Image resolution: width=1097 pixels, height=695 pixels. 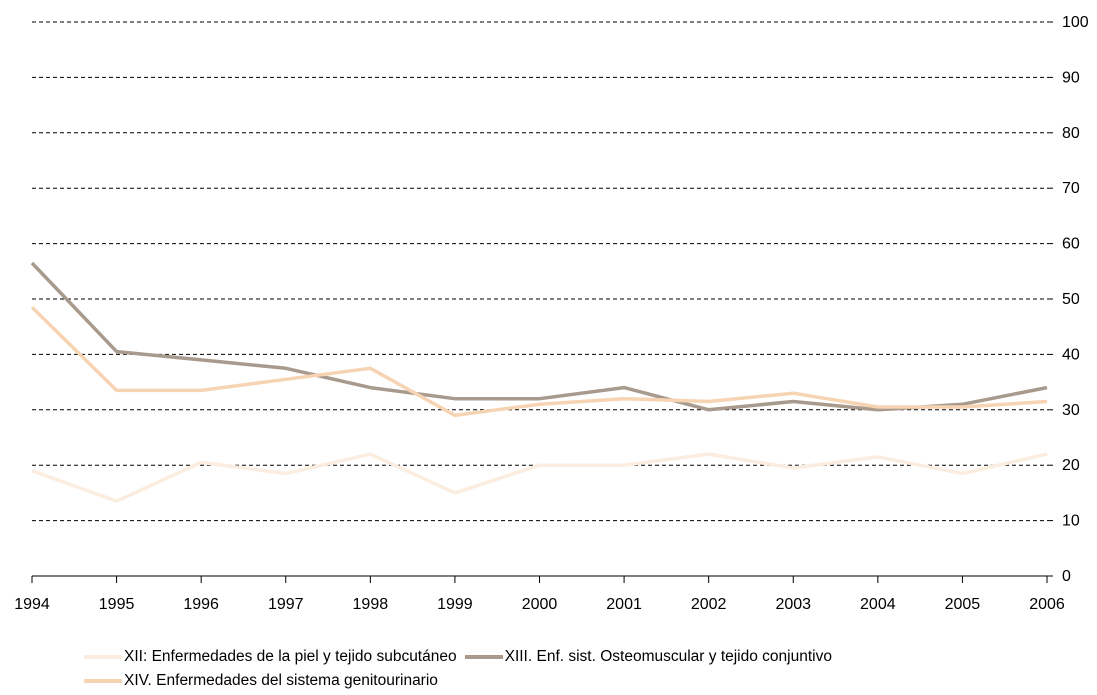 I want to click on x-tick-label: 2004, so click(x=878, y=604).